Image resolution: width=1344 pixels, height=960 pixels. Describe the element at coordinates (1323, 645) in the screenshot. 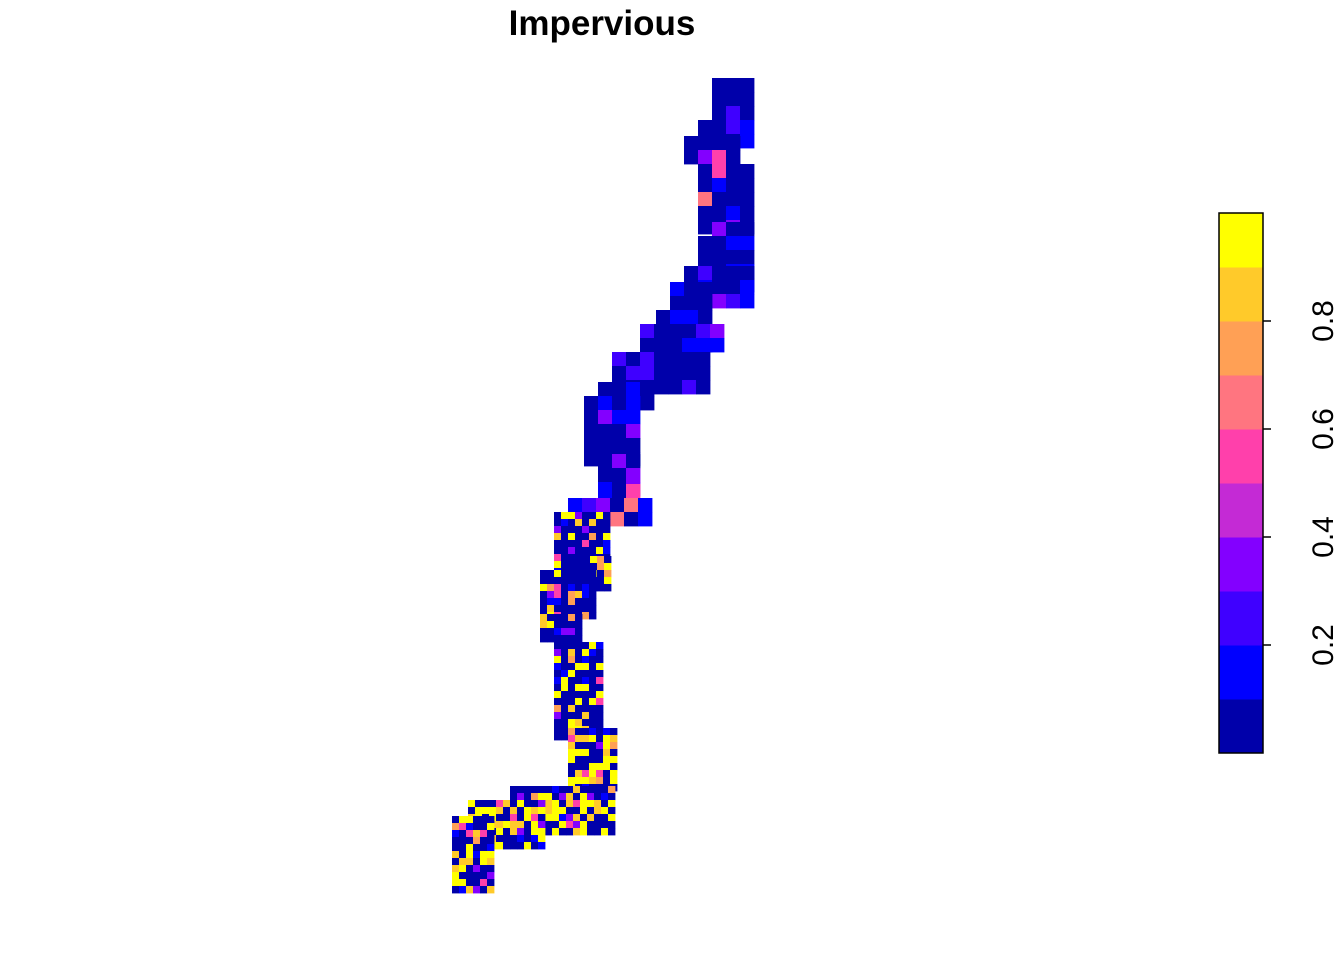

I see `legend-tick-label: 0.2` at that location.